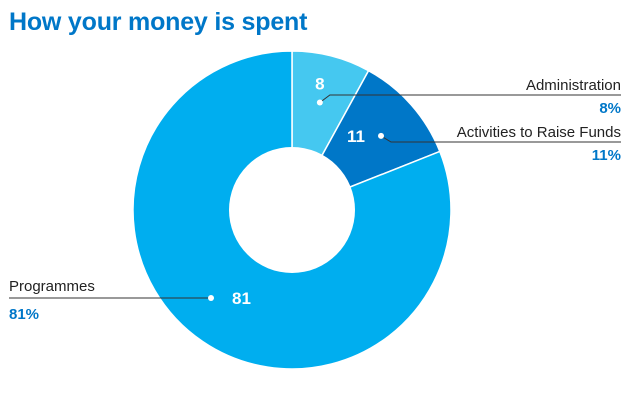  I want to click on slice-value-administration: 8, so click(319, 84).